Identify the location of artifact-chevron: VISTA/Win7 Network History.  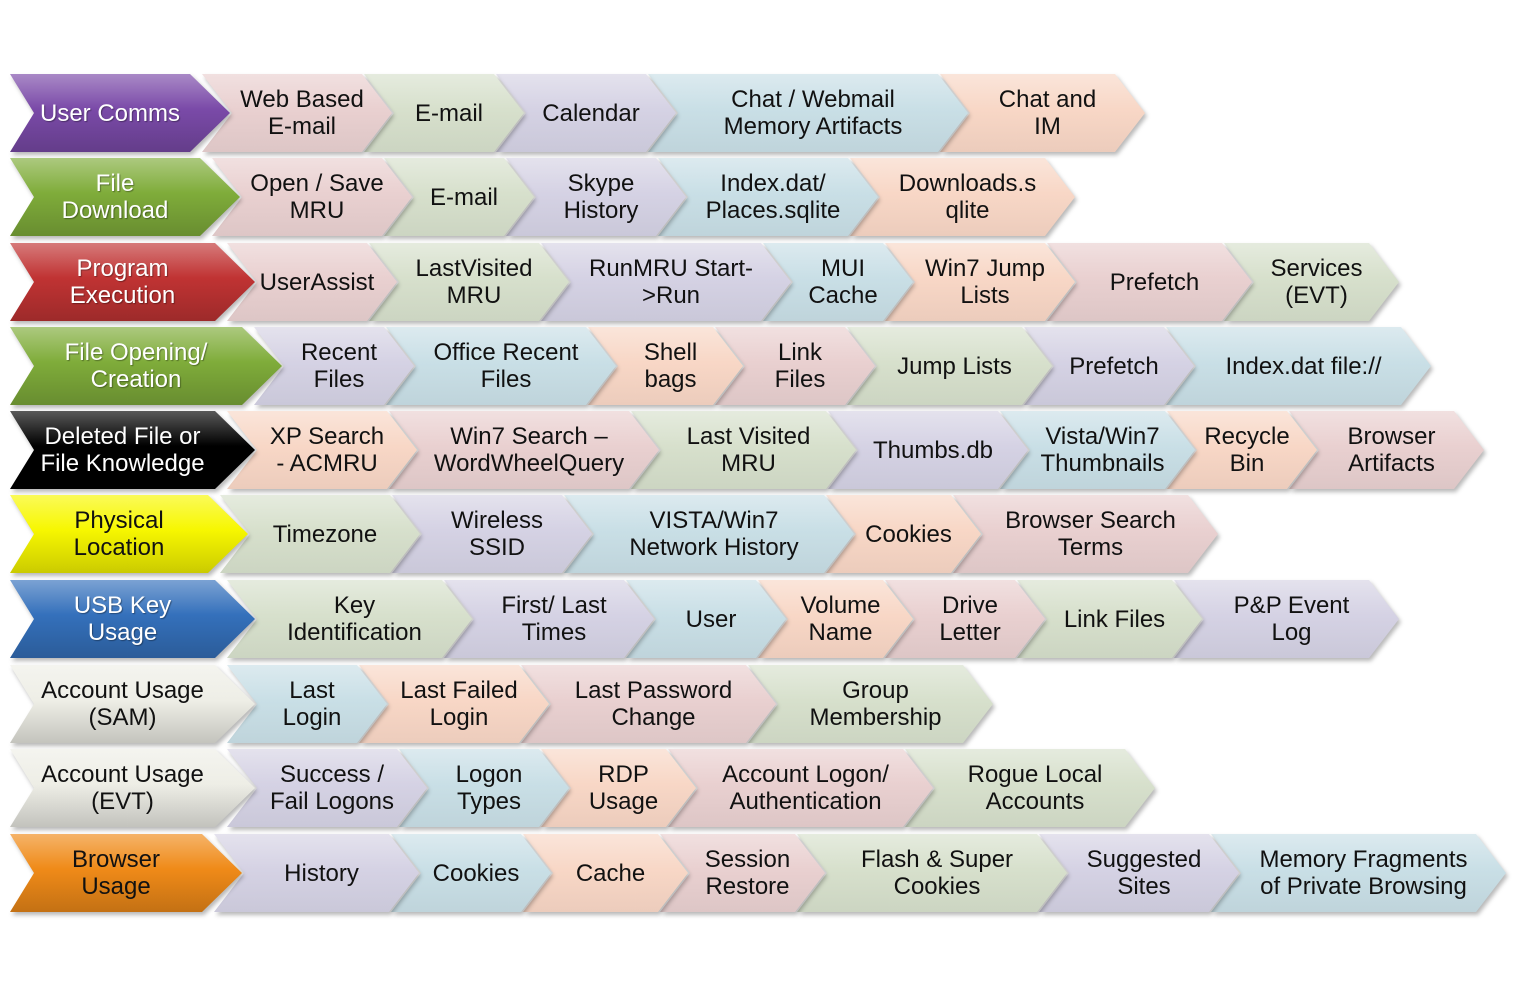
(709, 534).